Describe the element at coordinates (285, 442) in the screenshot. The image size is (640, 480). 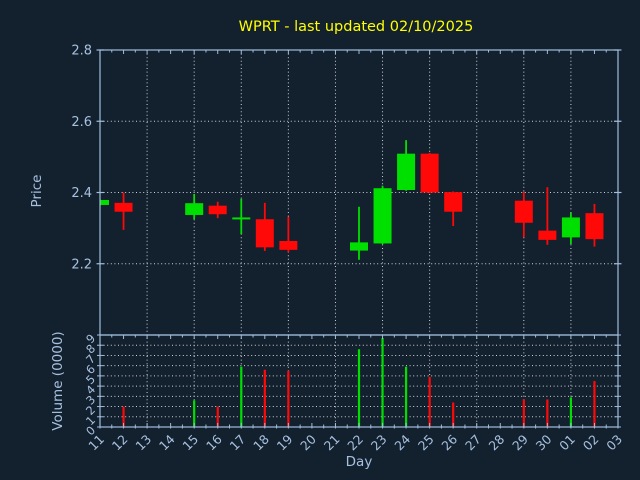
I see `x-tick-label: 19` at that location.